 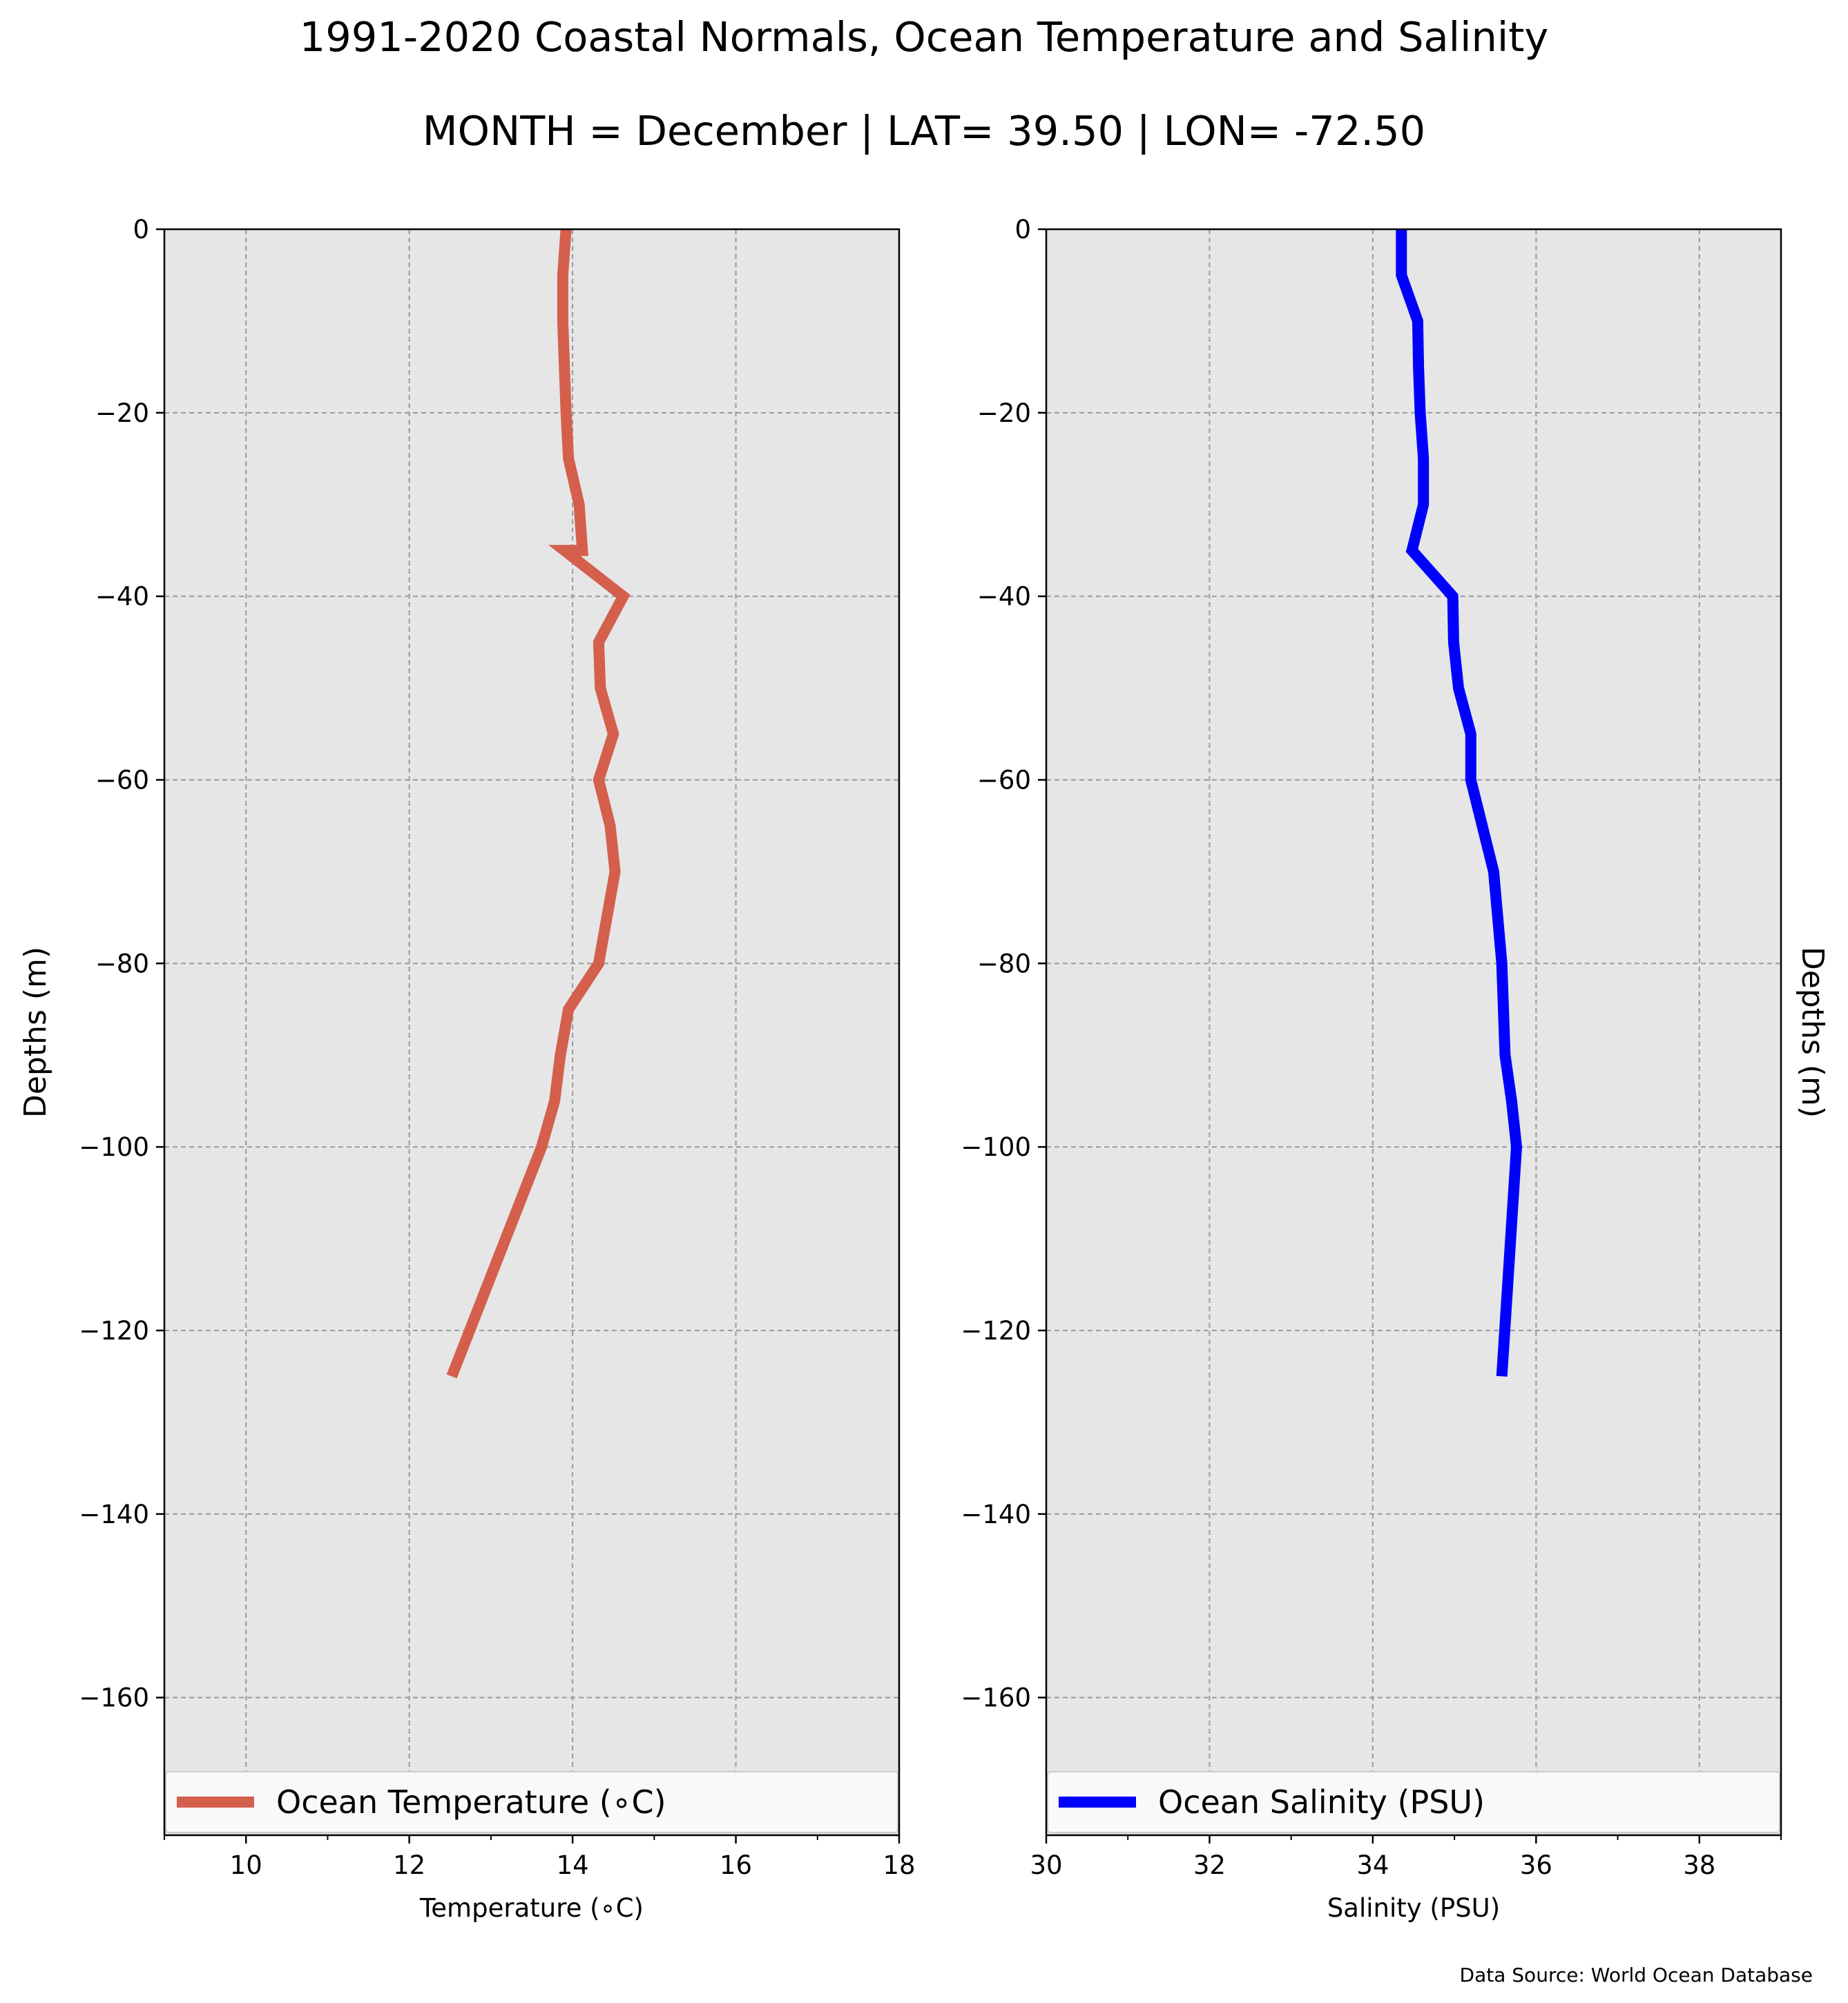 What do you see at coordinates (1372, 1865) in the screenshot?
I see `x-tick-label: 34` at bounding box center [1372, 1865].